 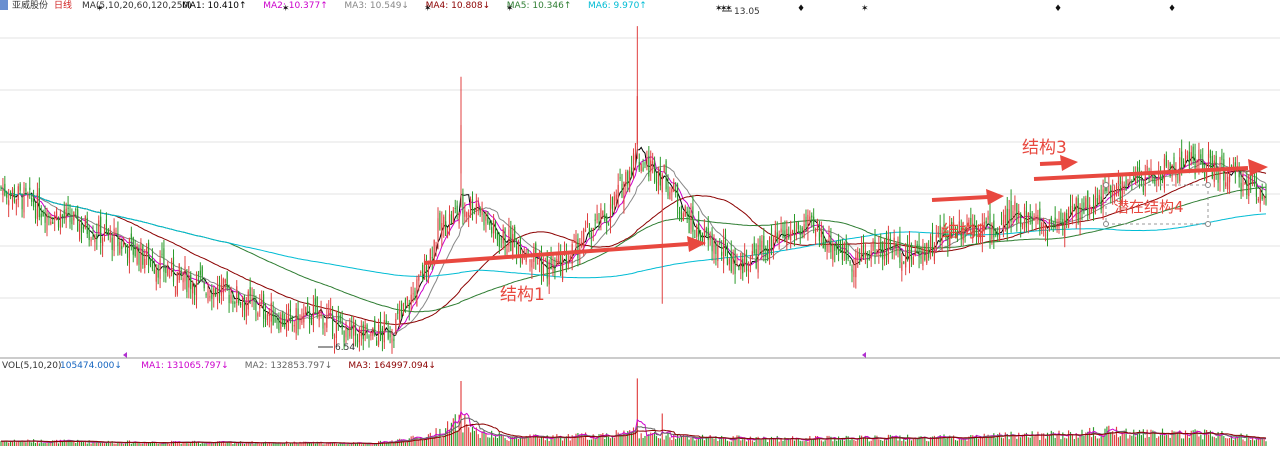 I want to click on mid-scroll-marker, so click(x=864, y=355).